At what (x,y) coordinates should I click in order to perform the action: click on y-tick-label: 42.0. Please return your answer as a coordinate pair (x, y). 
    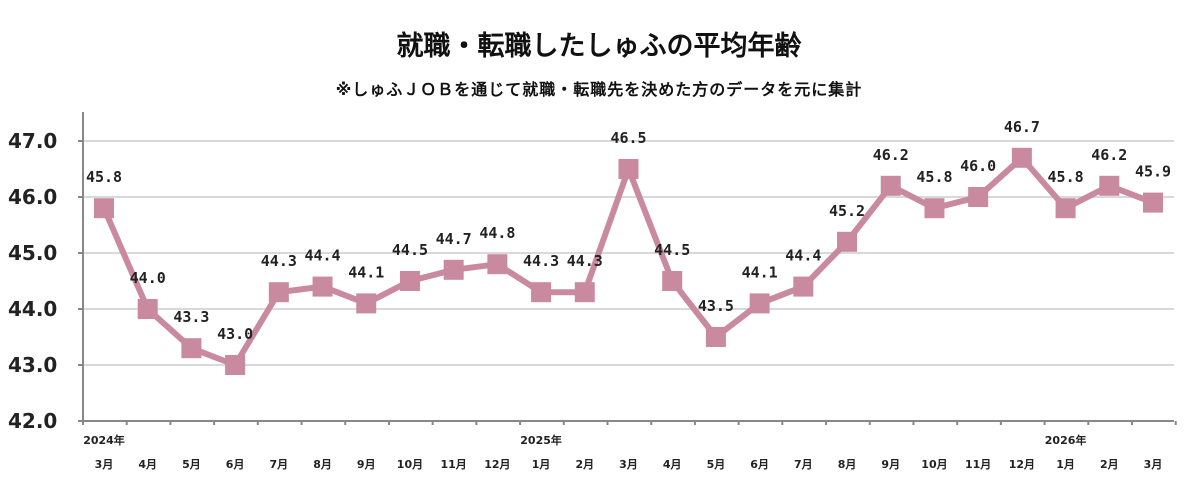
    Looking at the image, I should click on (32, 421).